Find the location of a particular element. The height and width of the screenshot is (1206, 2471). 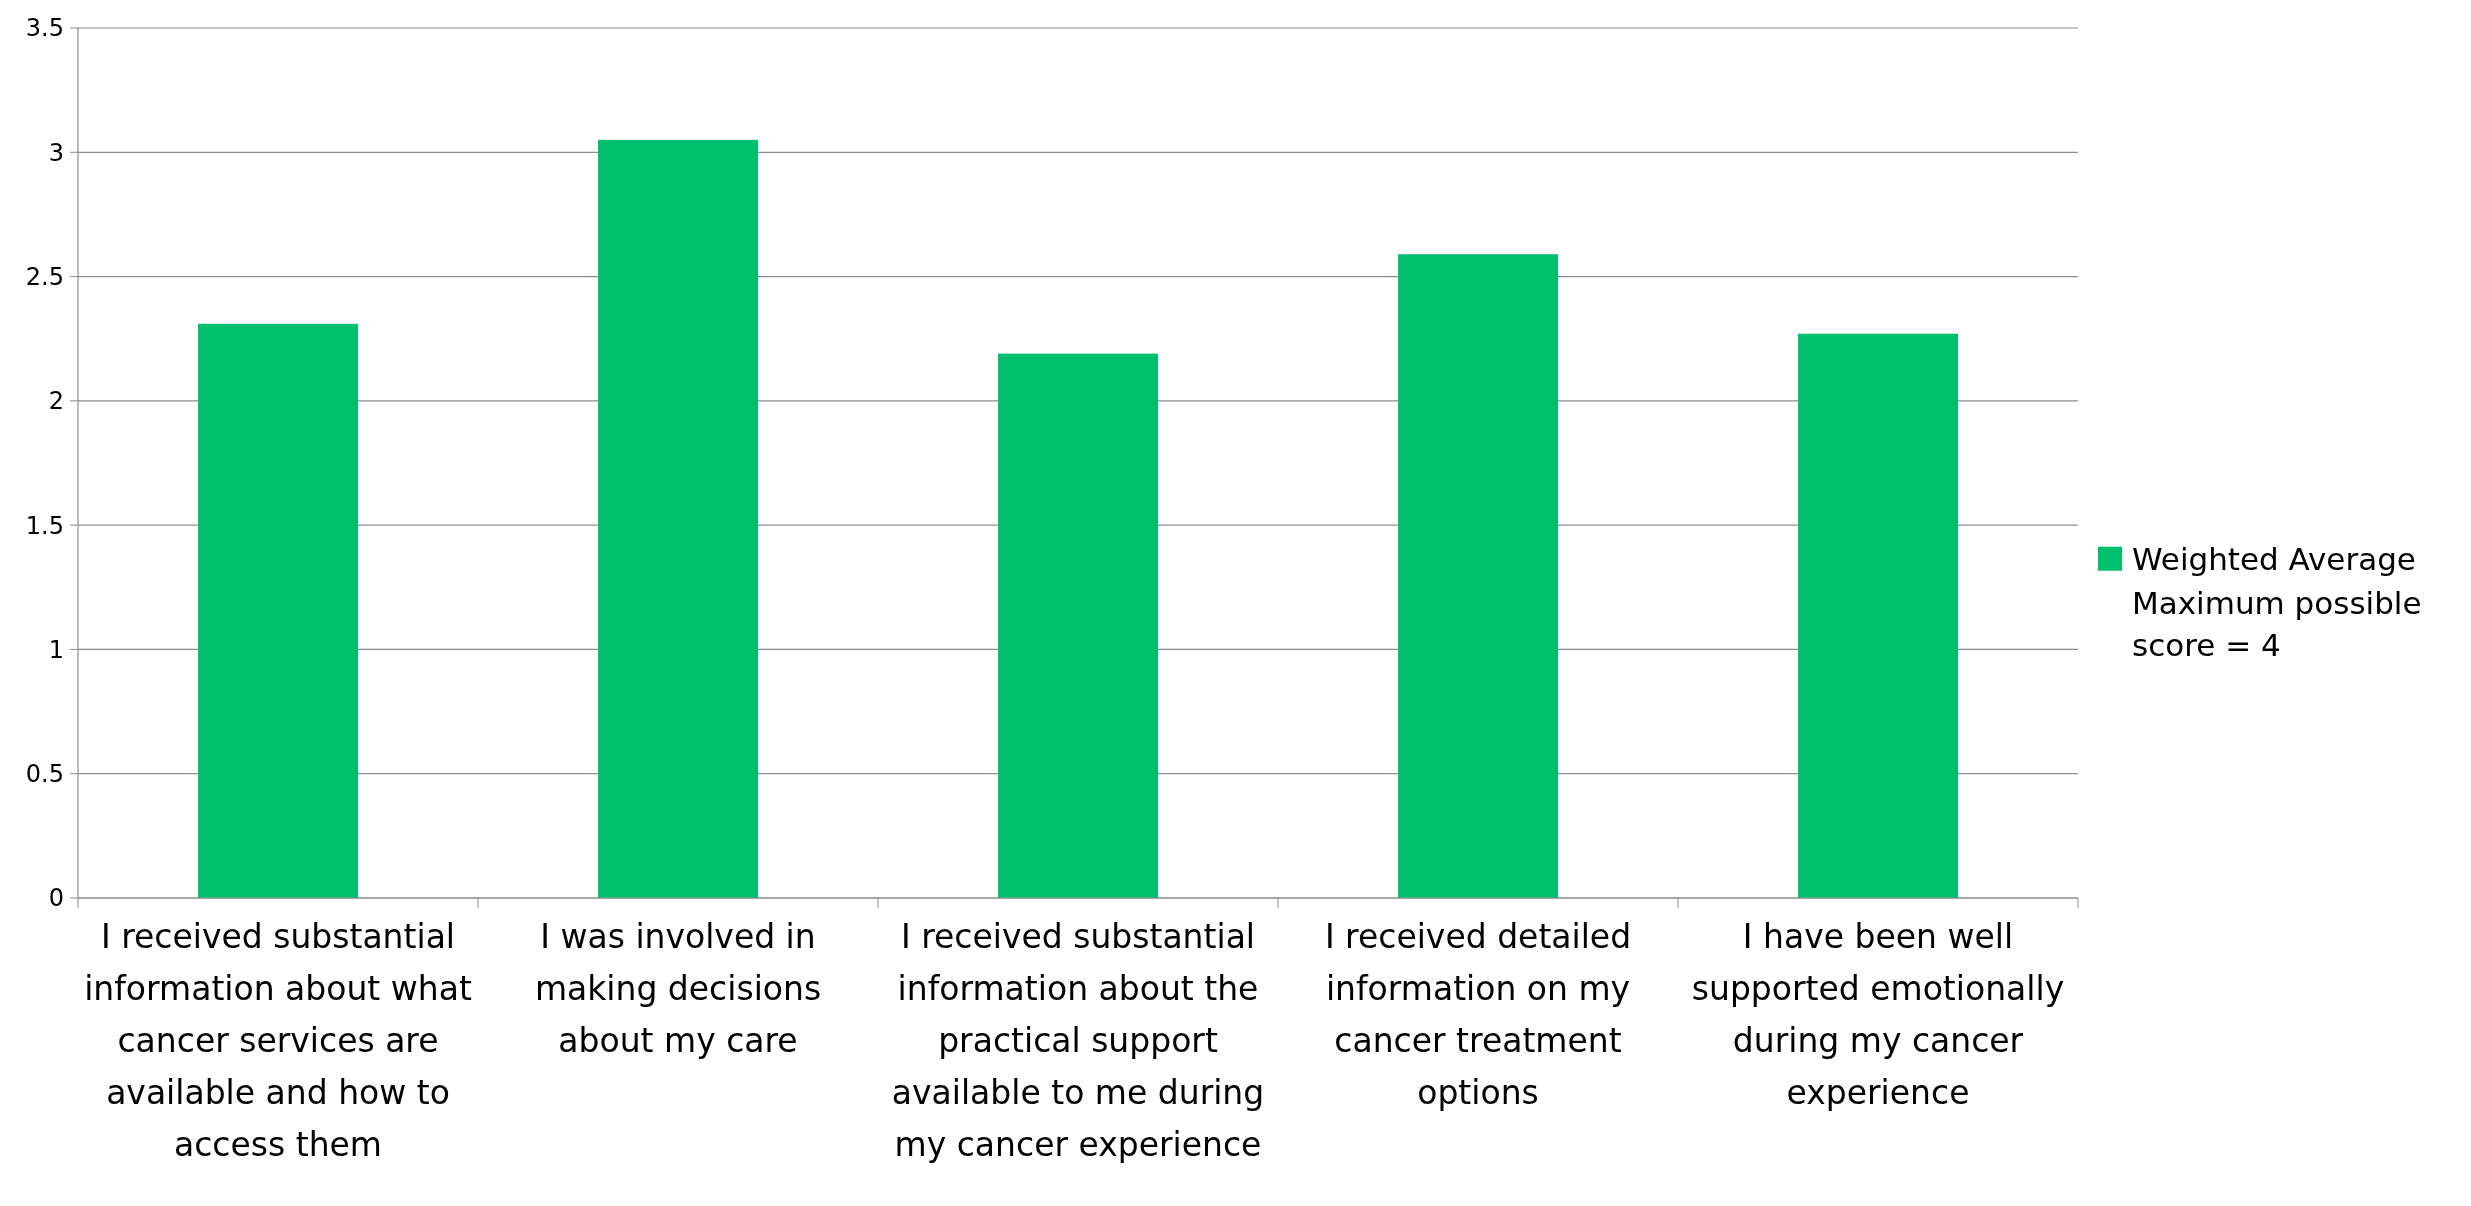

legend-label: Weighted Average is located at coordinates (2274, 558).